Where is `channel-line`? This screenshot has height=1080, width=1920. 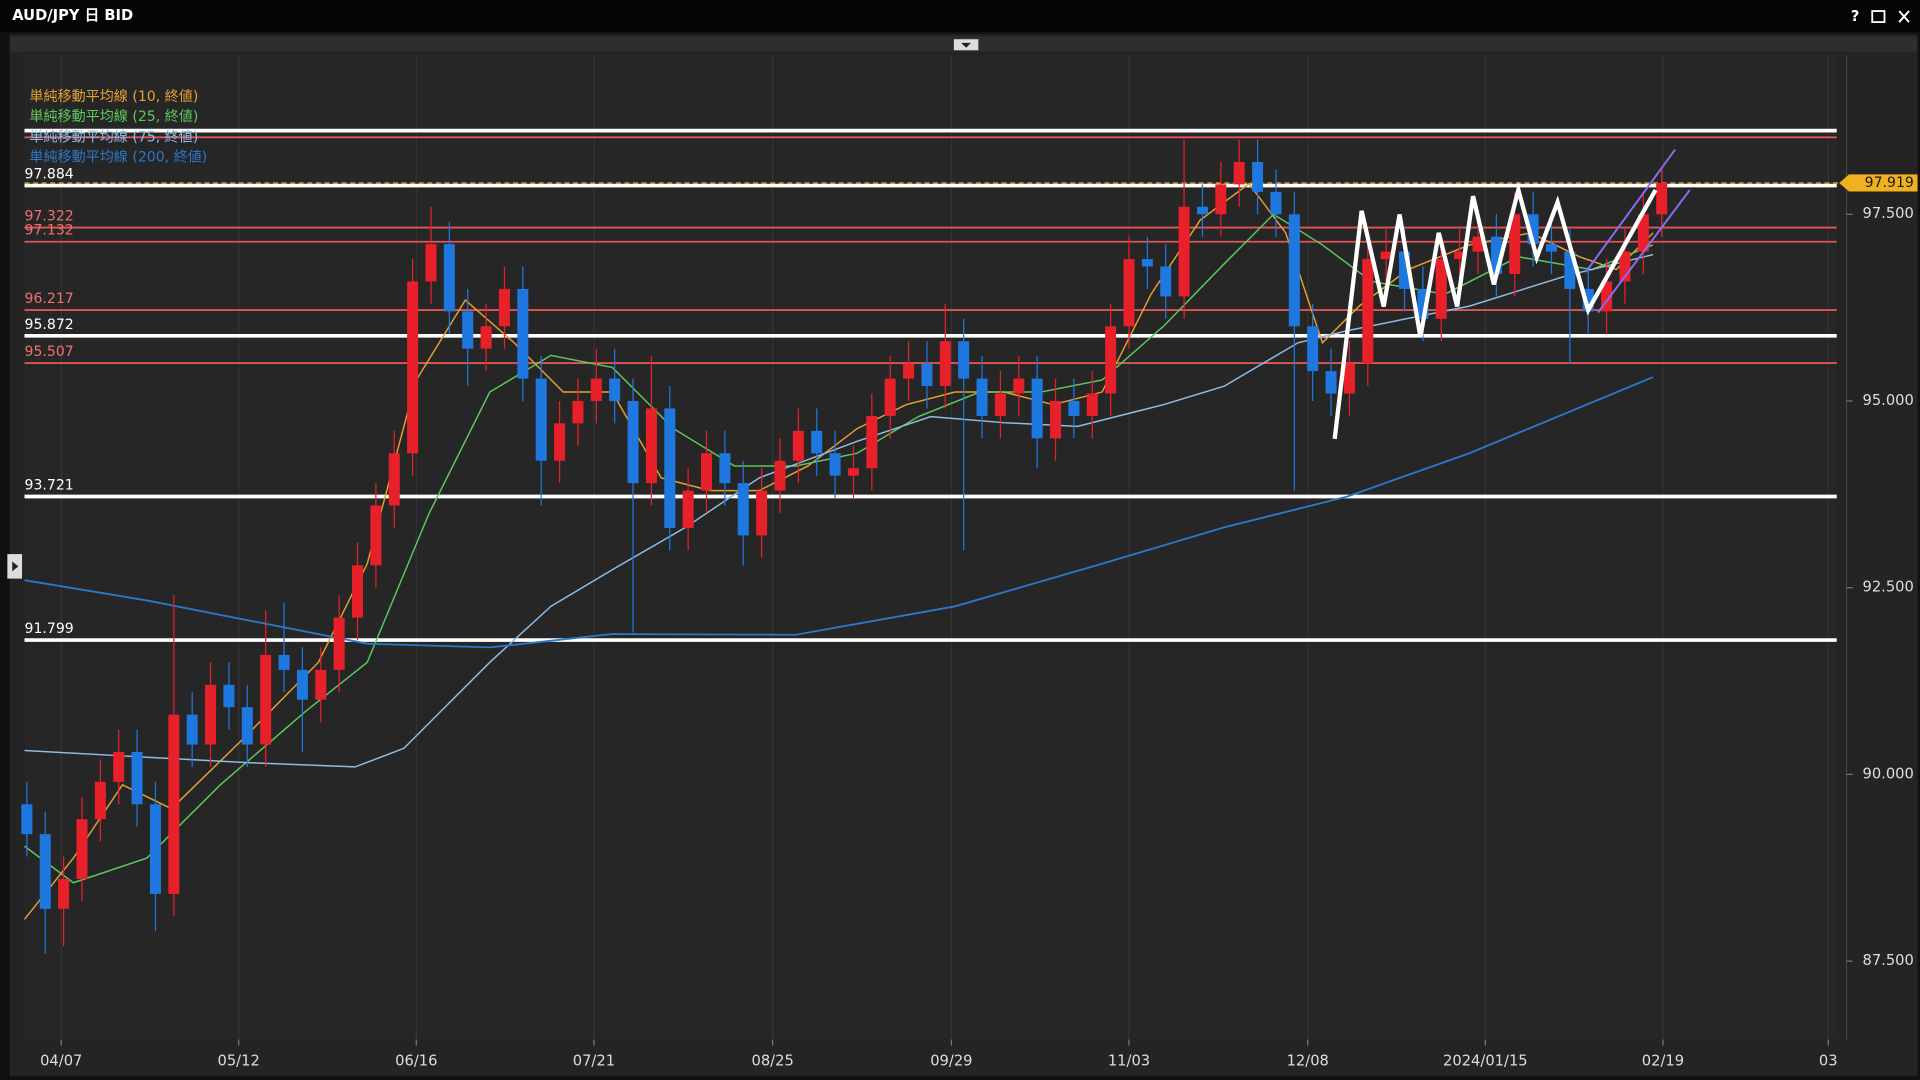 channel-line is located at coordinates (1630, 210).